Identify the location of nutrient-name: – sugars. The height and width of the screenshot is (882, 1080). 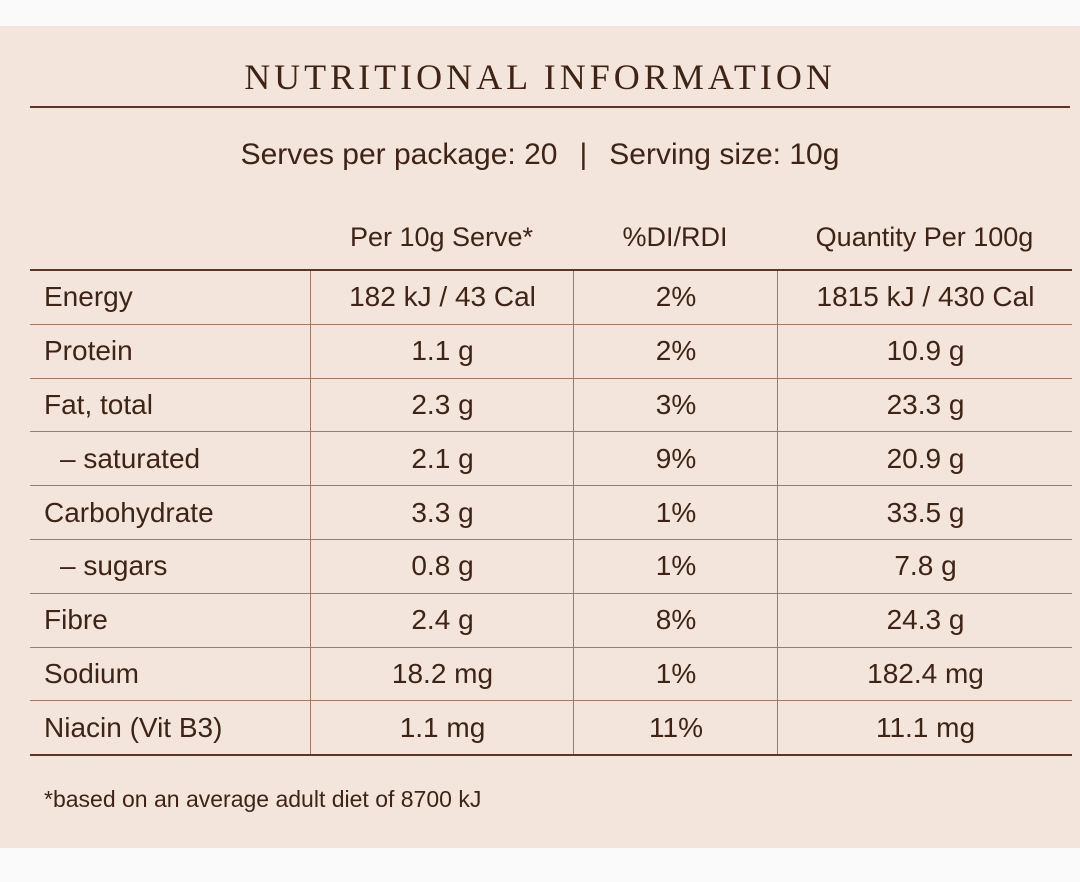
(114, 566).